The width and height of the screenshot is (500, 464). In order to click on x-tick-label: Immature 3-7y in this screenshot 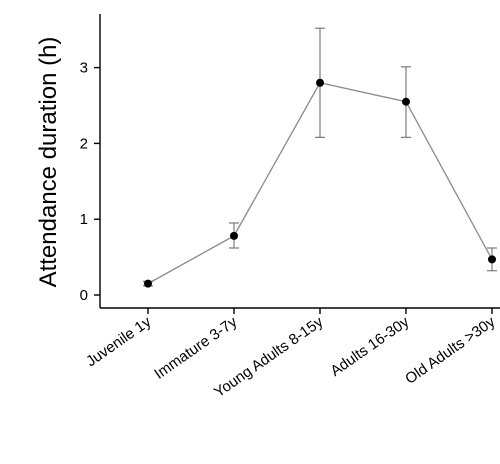, I will do `click(195, 348)`.